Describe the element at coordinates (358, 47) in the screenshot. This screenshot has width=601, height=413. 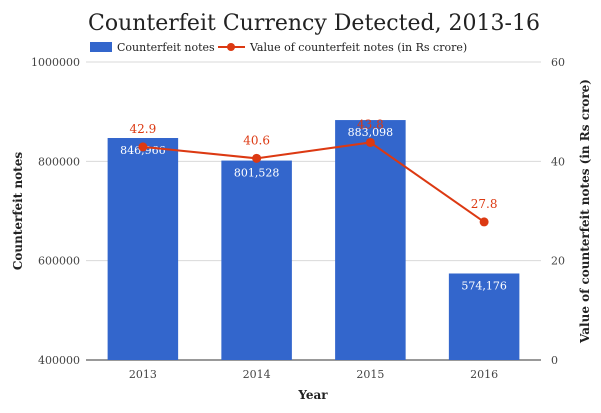
I see `legend-label-line: Value of counterfeit notes (in Rs crore)` at that location.